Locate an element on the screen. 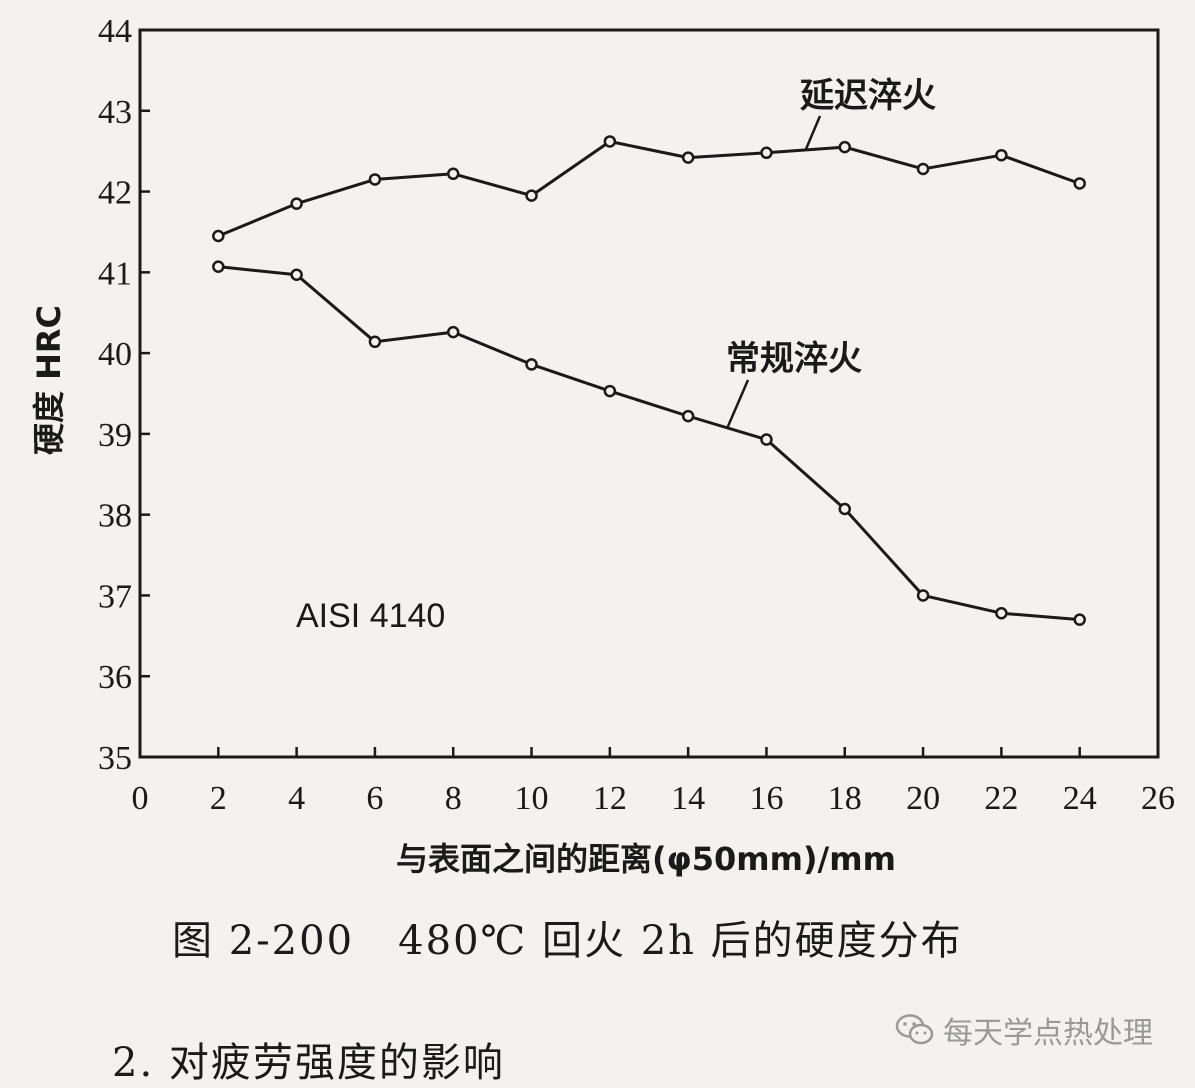 This screenshot has height=1088, width=1195. watermark: 每天学点热处理 is located at coordinates (1024, 1030).